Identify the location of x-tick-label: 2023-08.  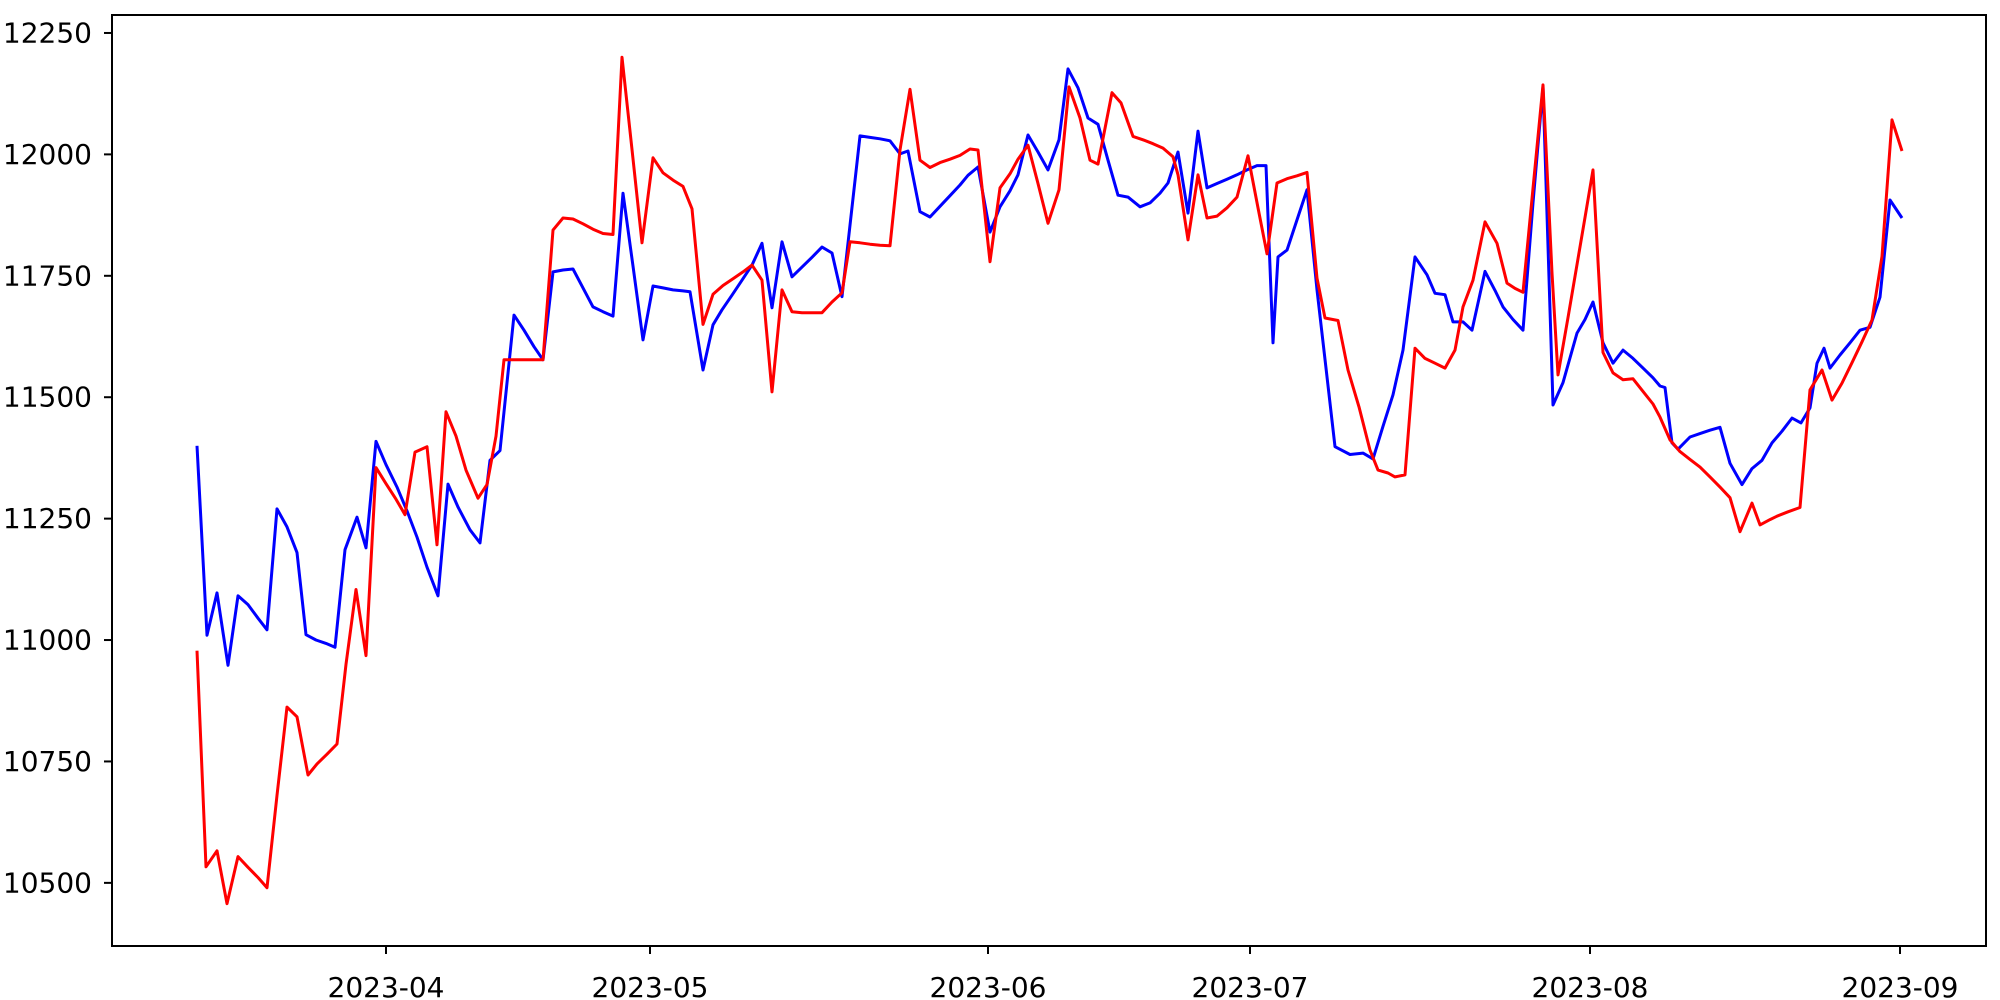
(1590, 985).